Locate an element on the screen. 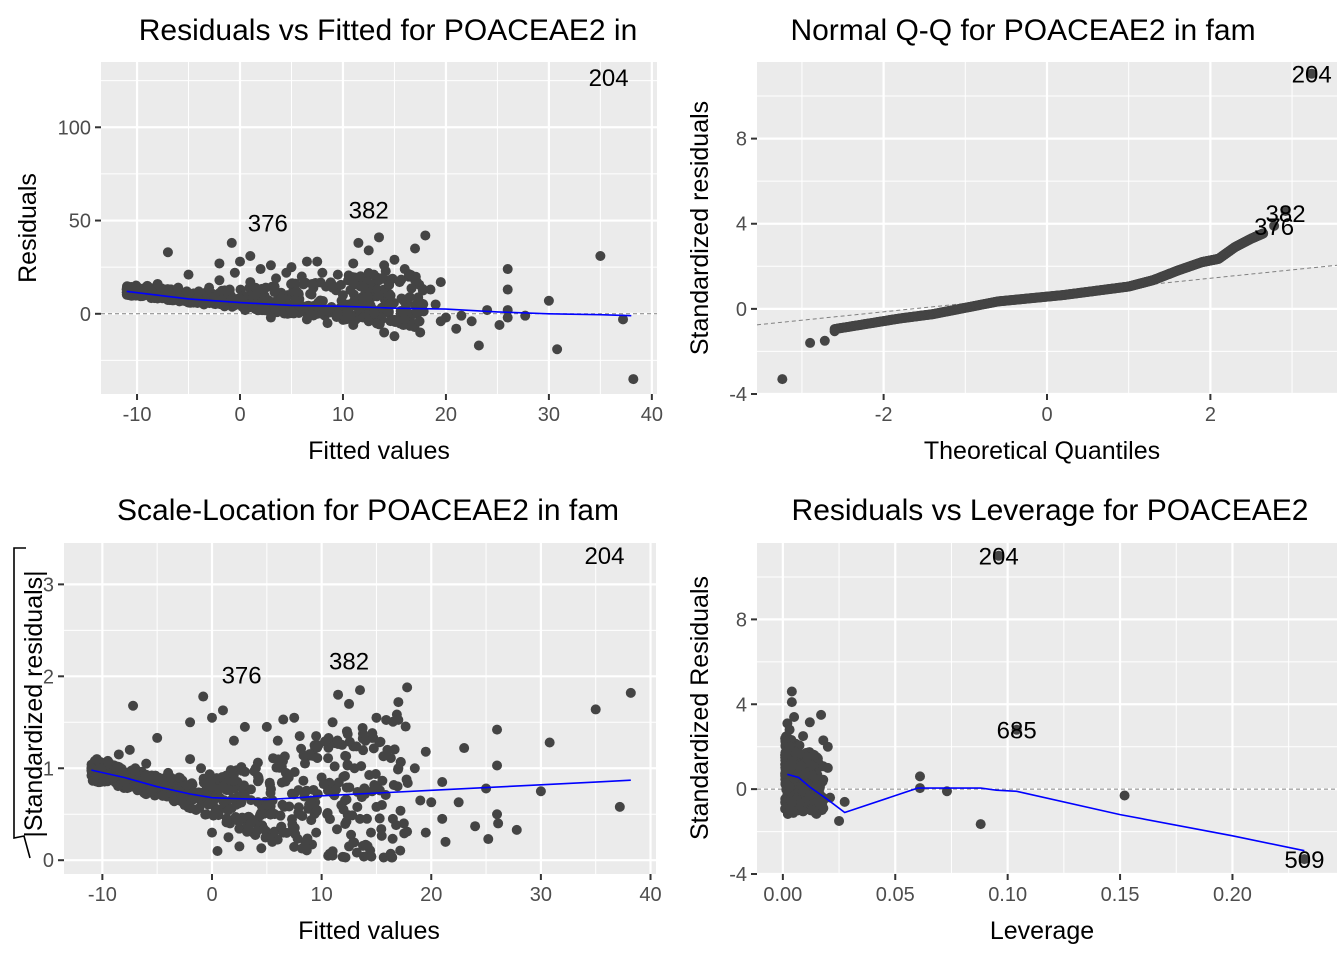  plot-title: Residuals vs Leverage for POACEAE2 is located at coordinates (1050, 510).